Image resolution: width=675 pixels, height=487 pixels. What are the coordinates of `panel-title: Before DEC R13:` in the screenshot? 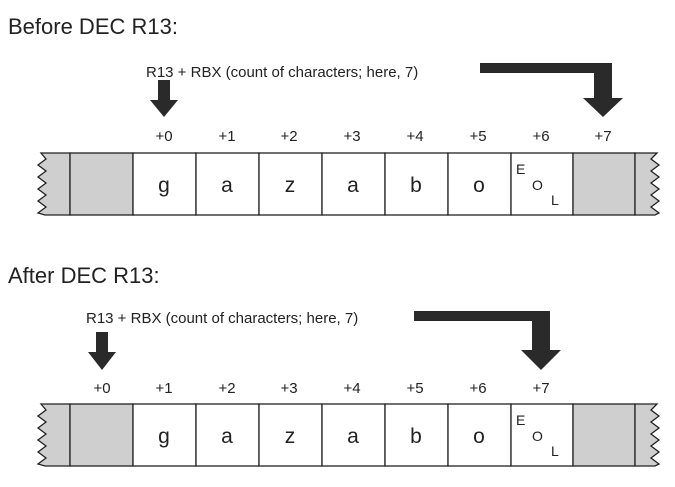 It's located at (93, 26).